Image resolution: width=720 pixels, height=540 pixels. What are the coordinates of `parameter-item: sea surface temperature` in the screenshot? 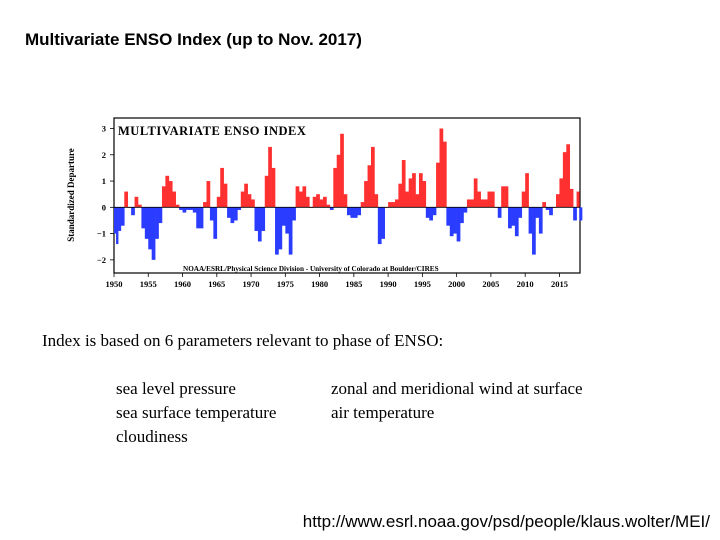 It's located at (196, 412).